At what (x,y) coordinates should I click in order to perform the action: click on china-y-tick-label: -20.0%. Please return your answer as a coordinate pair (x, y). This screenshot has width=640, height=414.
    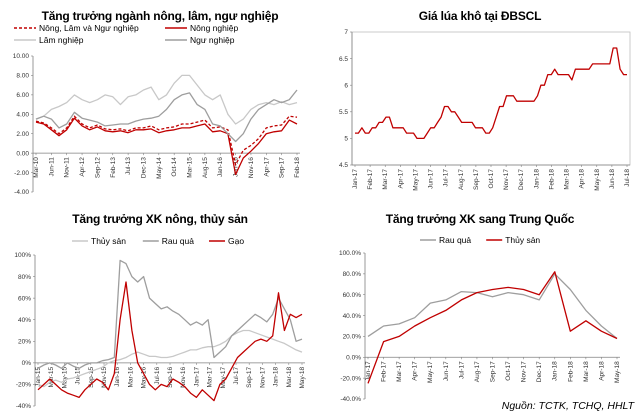
    Looking at the image, I should click on (350, 378).